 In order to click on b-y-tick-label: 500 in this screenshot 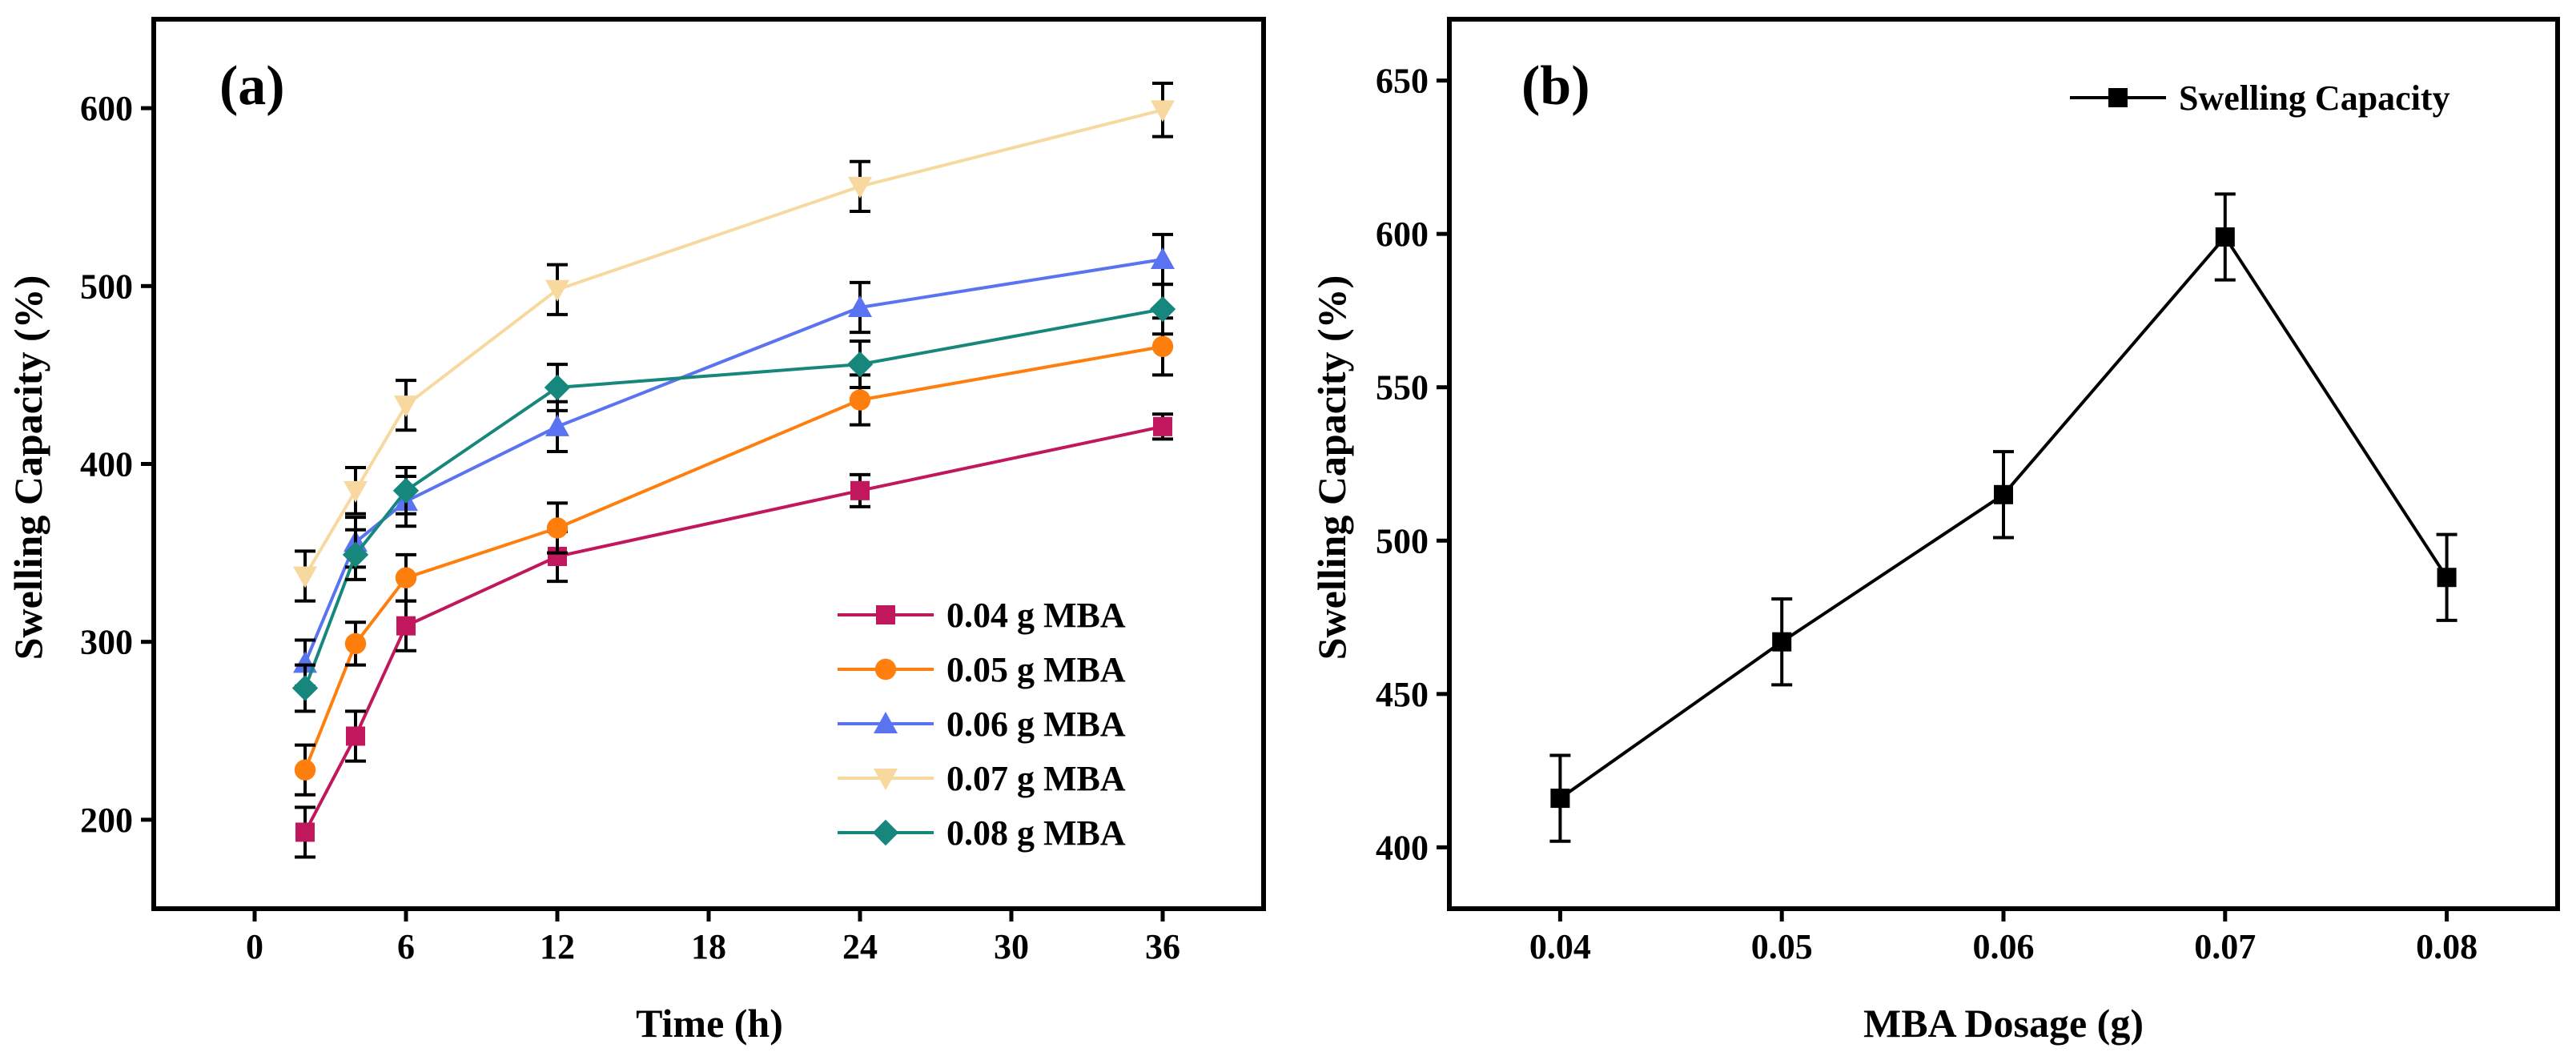, I will do `click(1402, 540)`.